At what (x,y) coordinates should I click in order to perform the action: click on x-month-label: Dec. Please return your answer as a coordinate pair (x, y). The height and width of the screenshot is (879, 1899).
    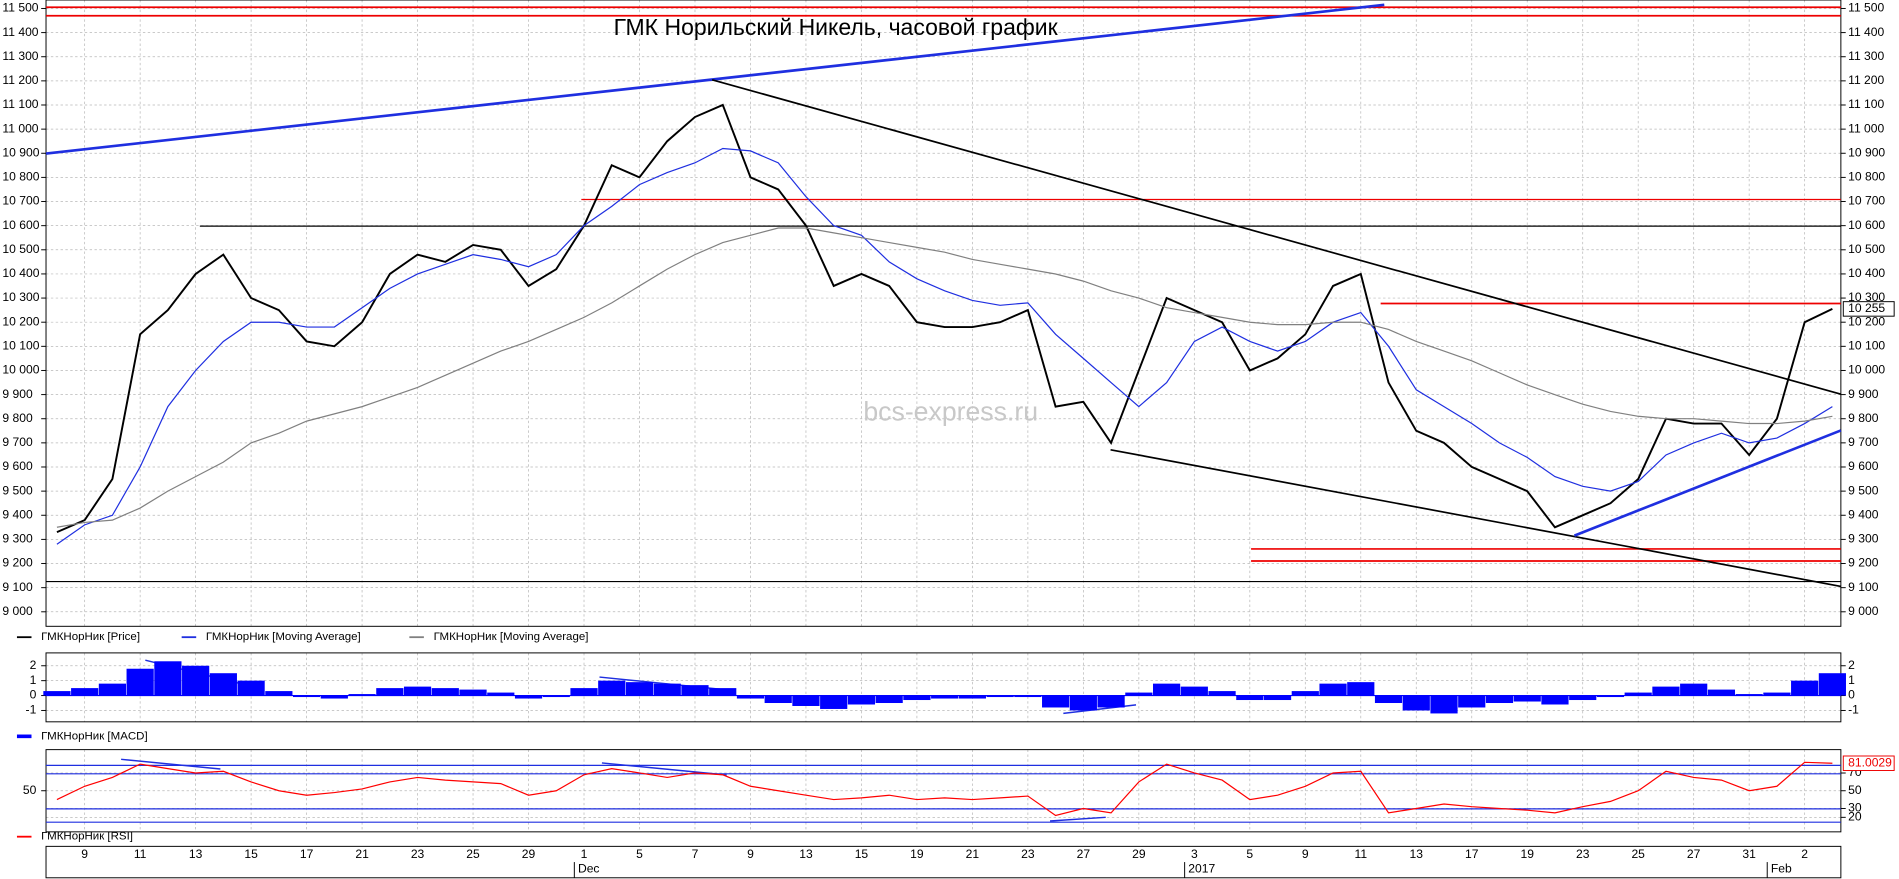
    Looking at the image, I should click on (589, 869).